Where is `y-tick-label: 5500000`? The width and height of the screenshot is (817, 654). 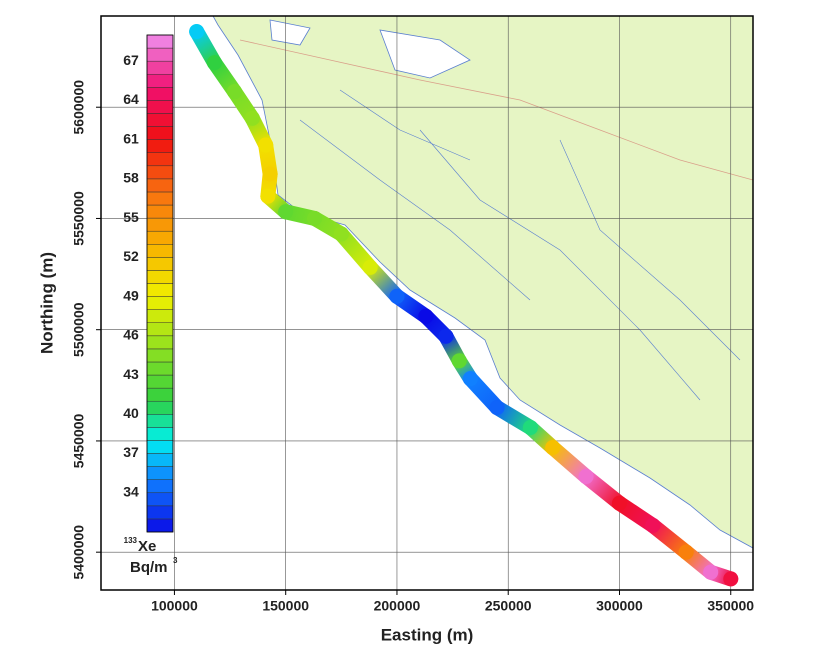 y-tick-label: 5500000 is located at coordinates (79, 329).